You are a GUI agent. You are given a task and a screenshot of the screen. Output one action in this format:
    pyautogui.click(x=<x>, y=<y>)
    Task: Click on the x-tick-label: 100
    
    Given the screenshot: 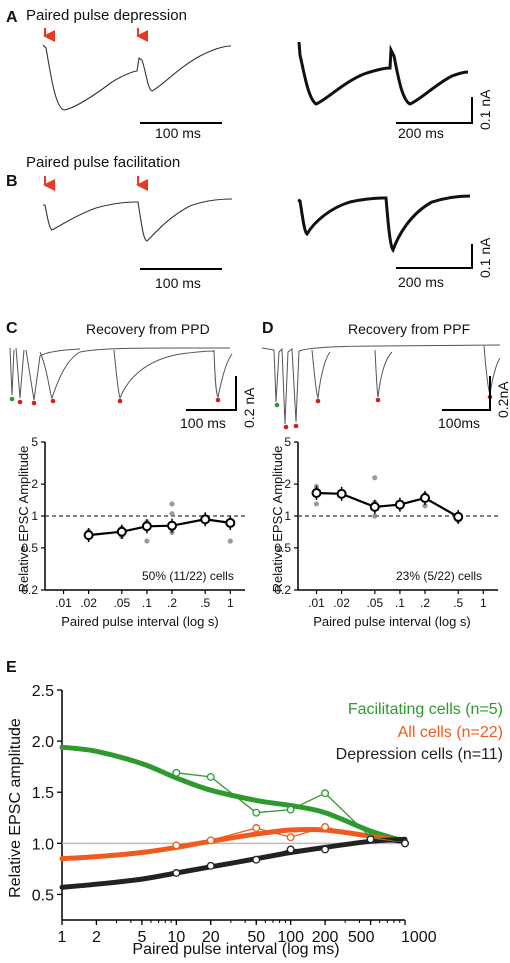 What is the action you would take?
    pyautogui.click(x=290, y=937)
    